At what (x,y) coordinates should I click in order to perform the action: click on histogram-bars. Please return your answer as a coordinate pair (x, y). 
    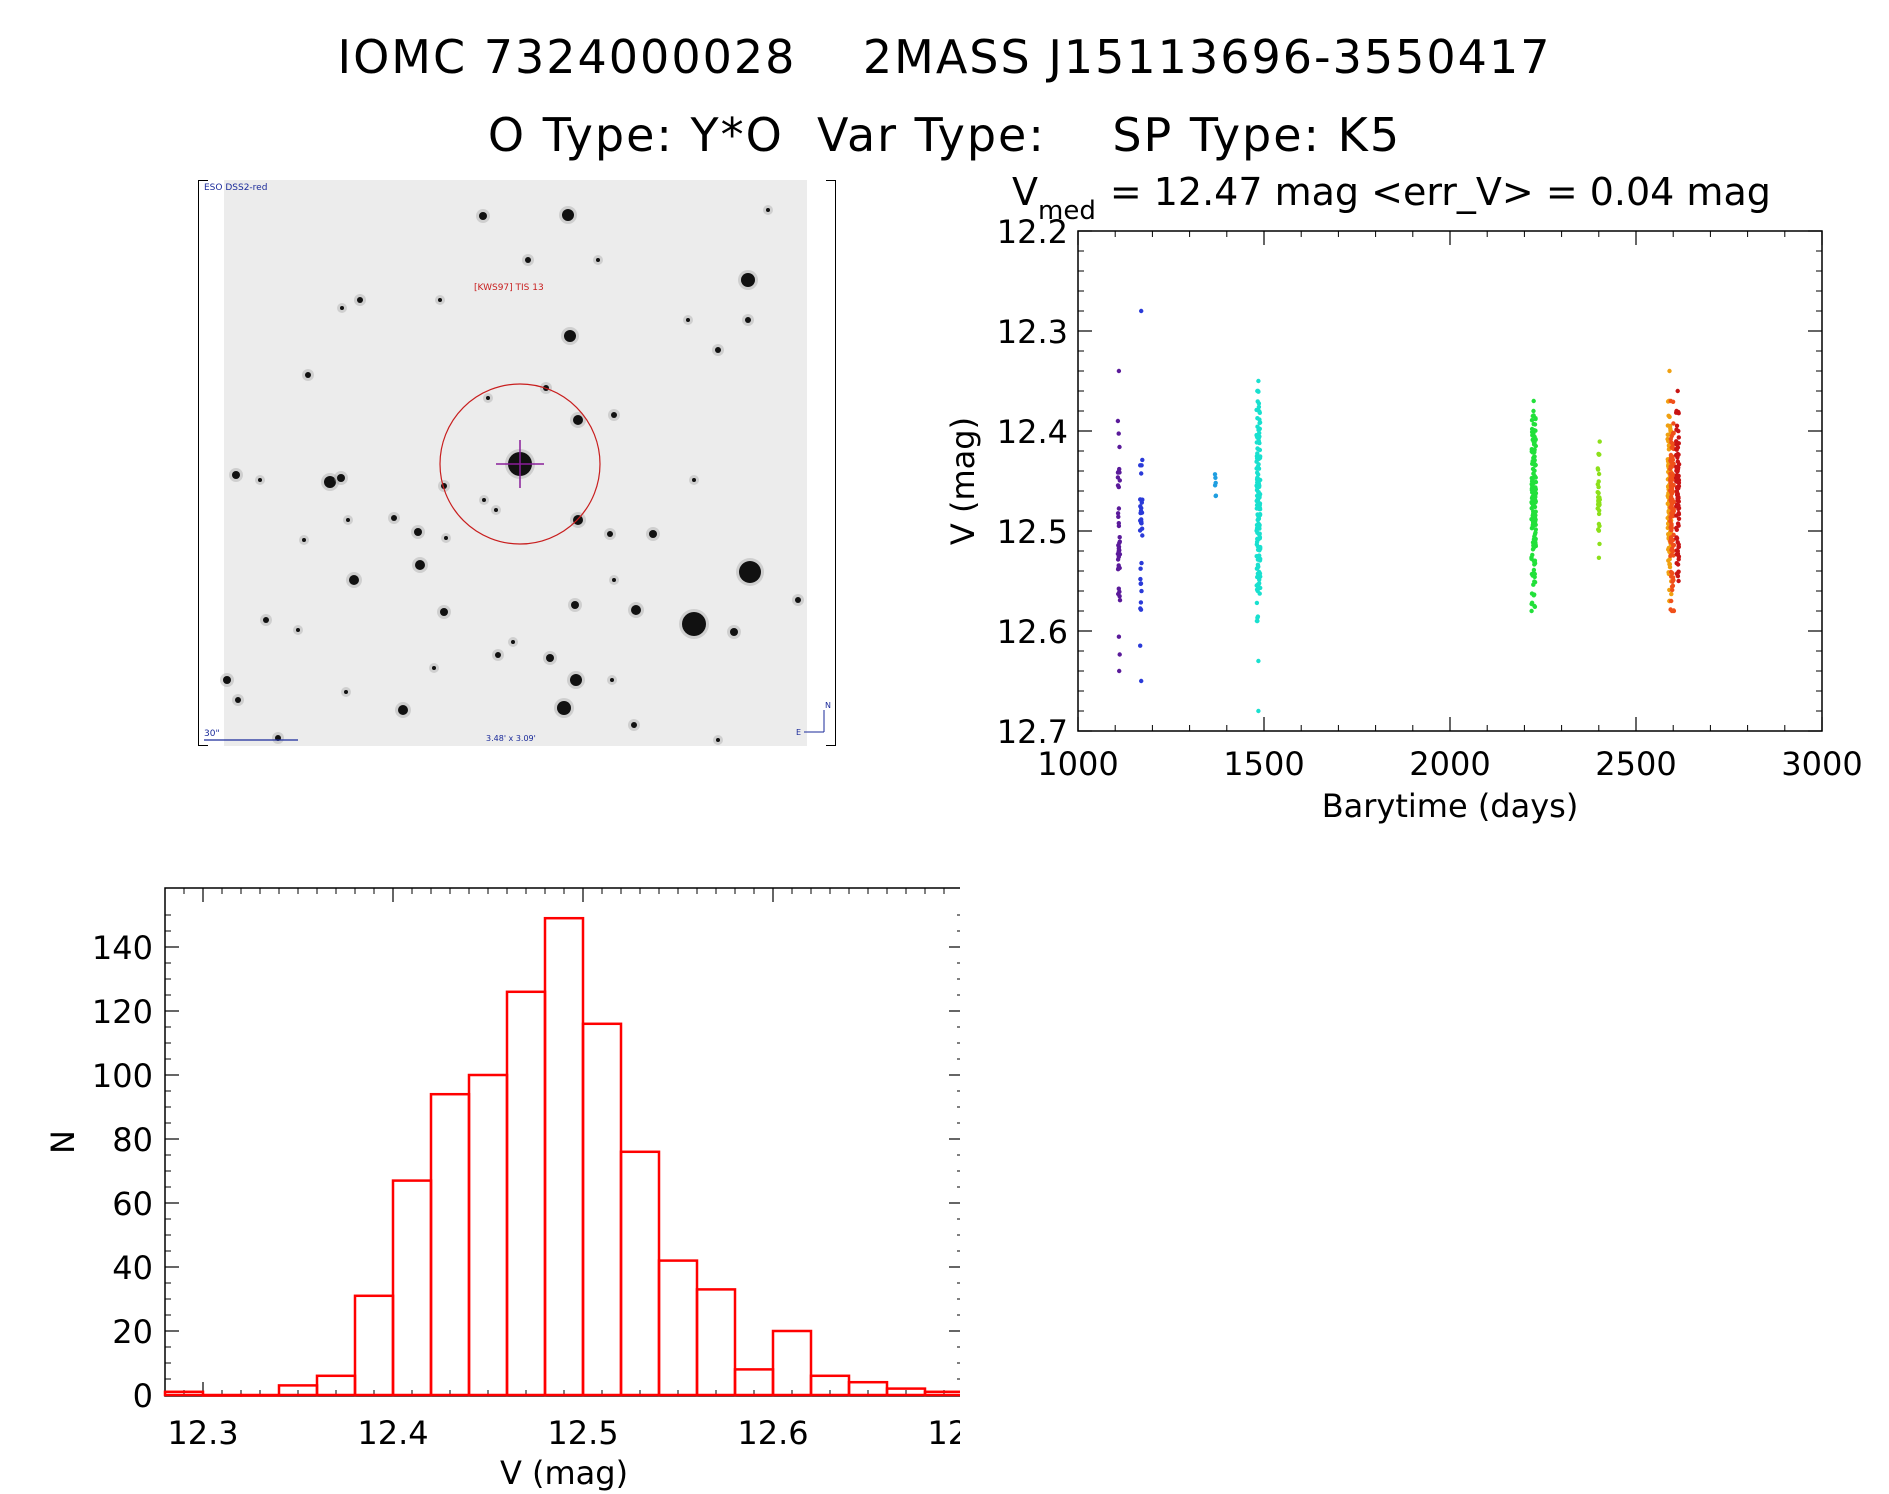
    Looking at the image, I should click on (561, 1156).